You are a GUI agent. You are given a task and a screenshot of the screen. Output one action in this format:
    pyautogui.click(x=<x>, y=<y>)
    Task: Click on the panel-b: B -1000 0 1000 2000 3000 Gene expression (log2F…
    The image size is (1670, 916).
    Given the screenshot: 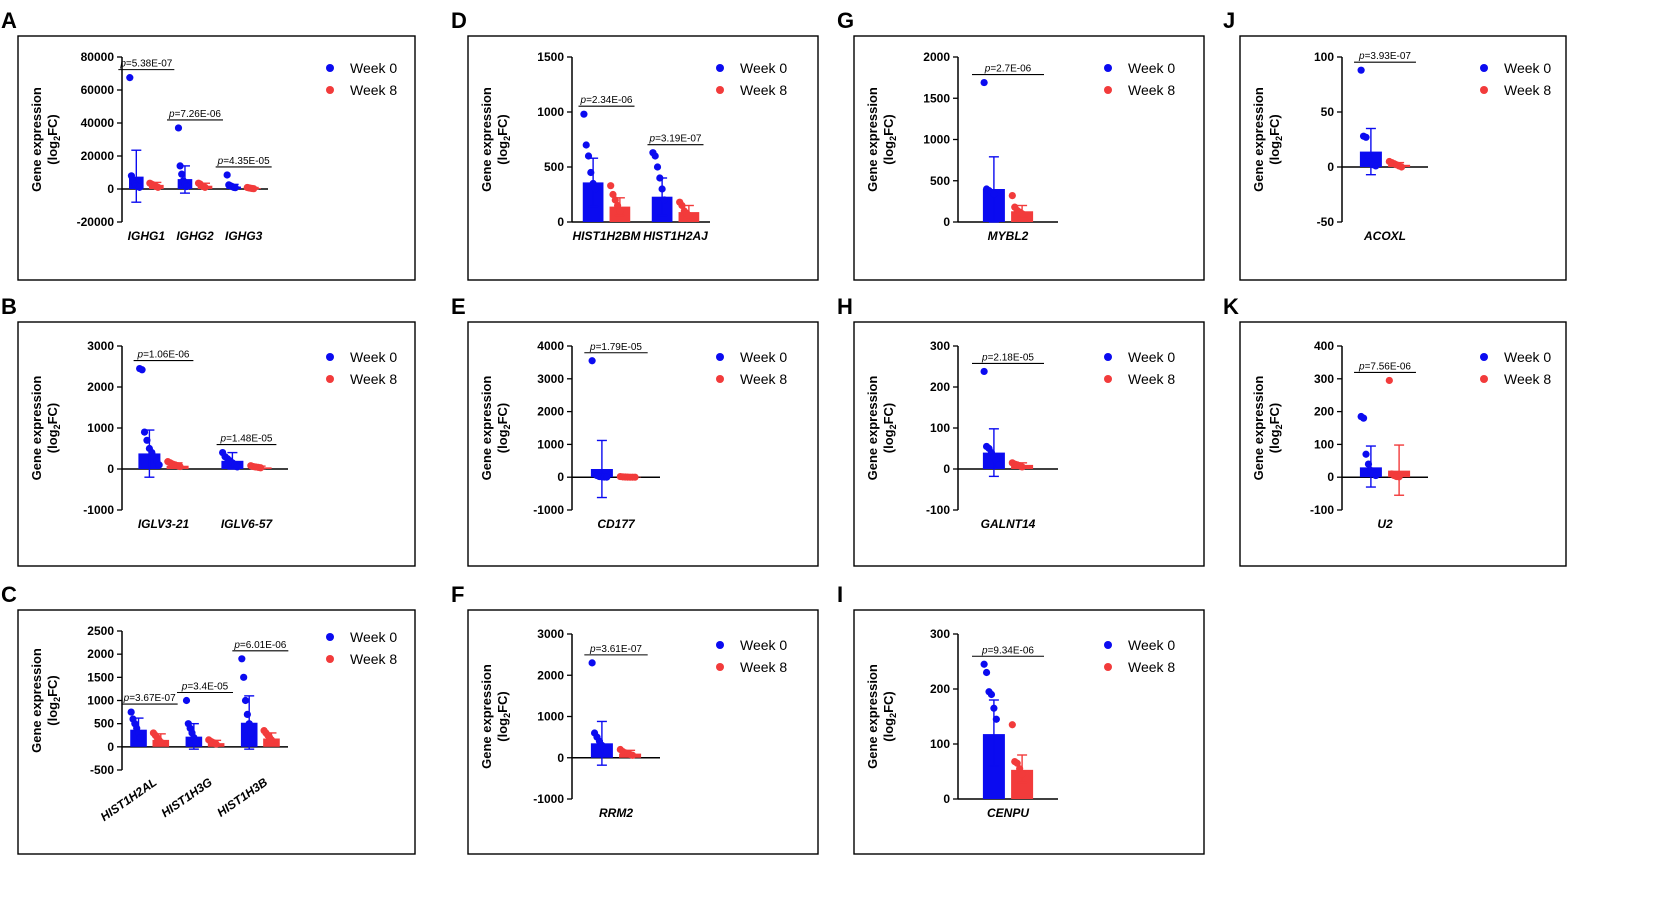 What is the action you would take?
    pyautogui.click(x=208, y=430)
    